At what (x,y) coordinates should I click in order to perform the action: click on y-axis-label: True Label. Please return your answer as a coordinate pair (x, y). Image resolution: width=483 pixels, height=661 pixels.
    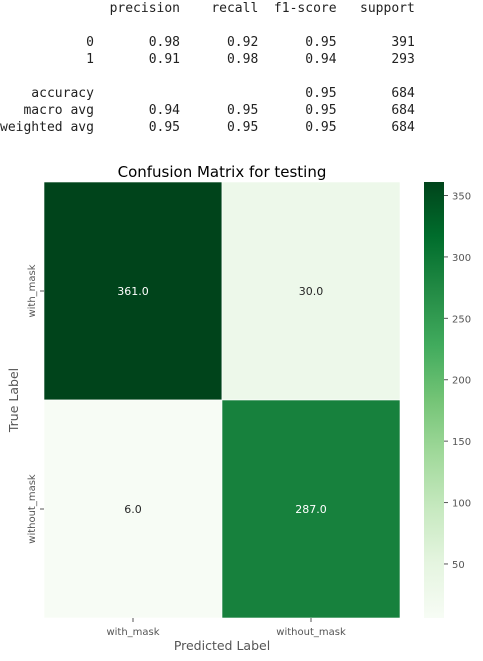
    Looking at the image, I should click on (13, 400).